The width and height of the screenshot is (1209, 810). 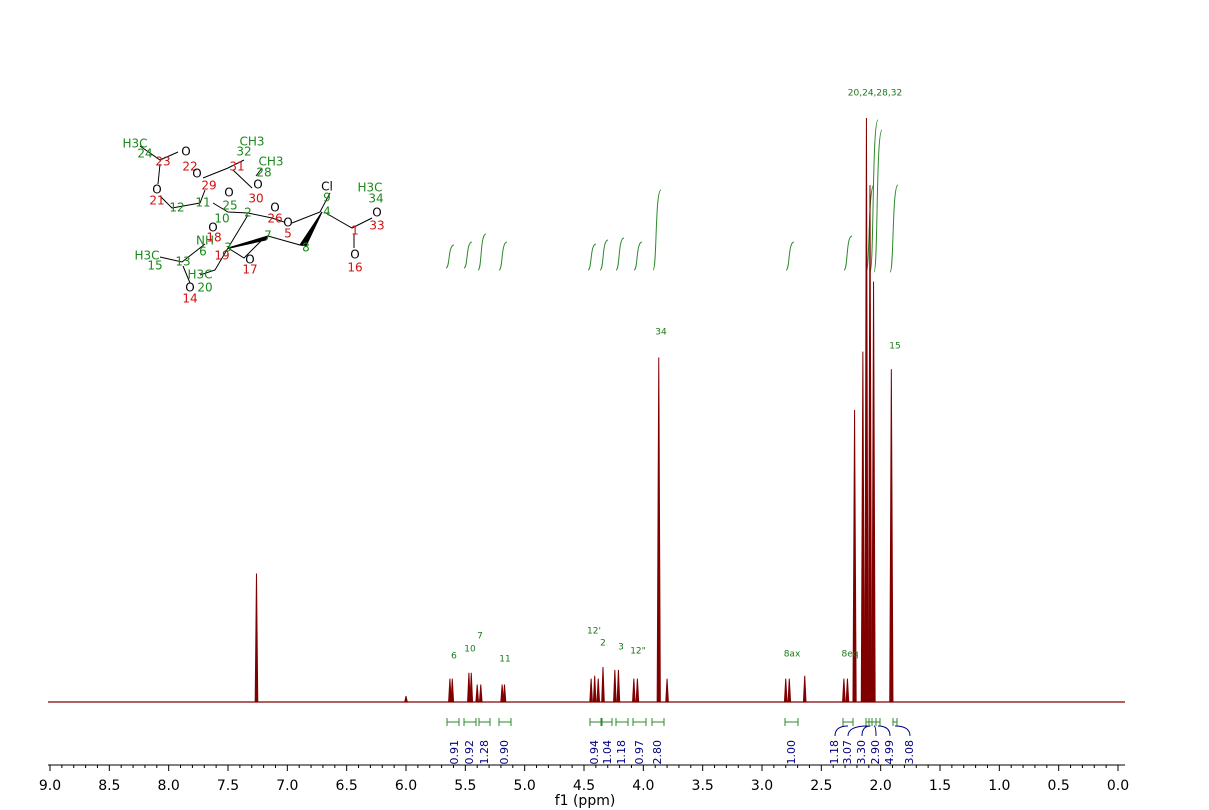 What do you see at coordinates (270, 162) in the screenshot?
I see `atom-label: CH3` at bounding box center [270, 162].